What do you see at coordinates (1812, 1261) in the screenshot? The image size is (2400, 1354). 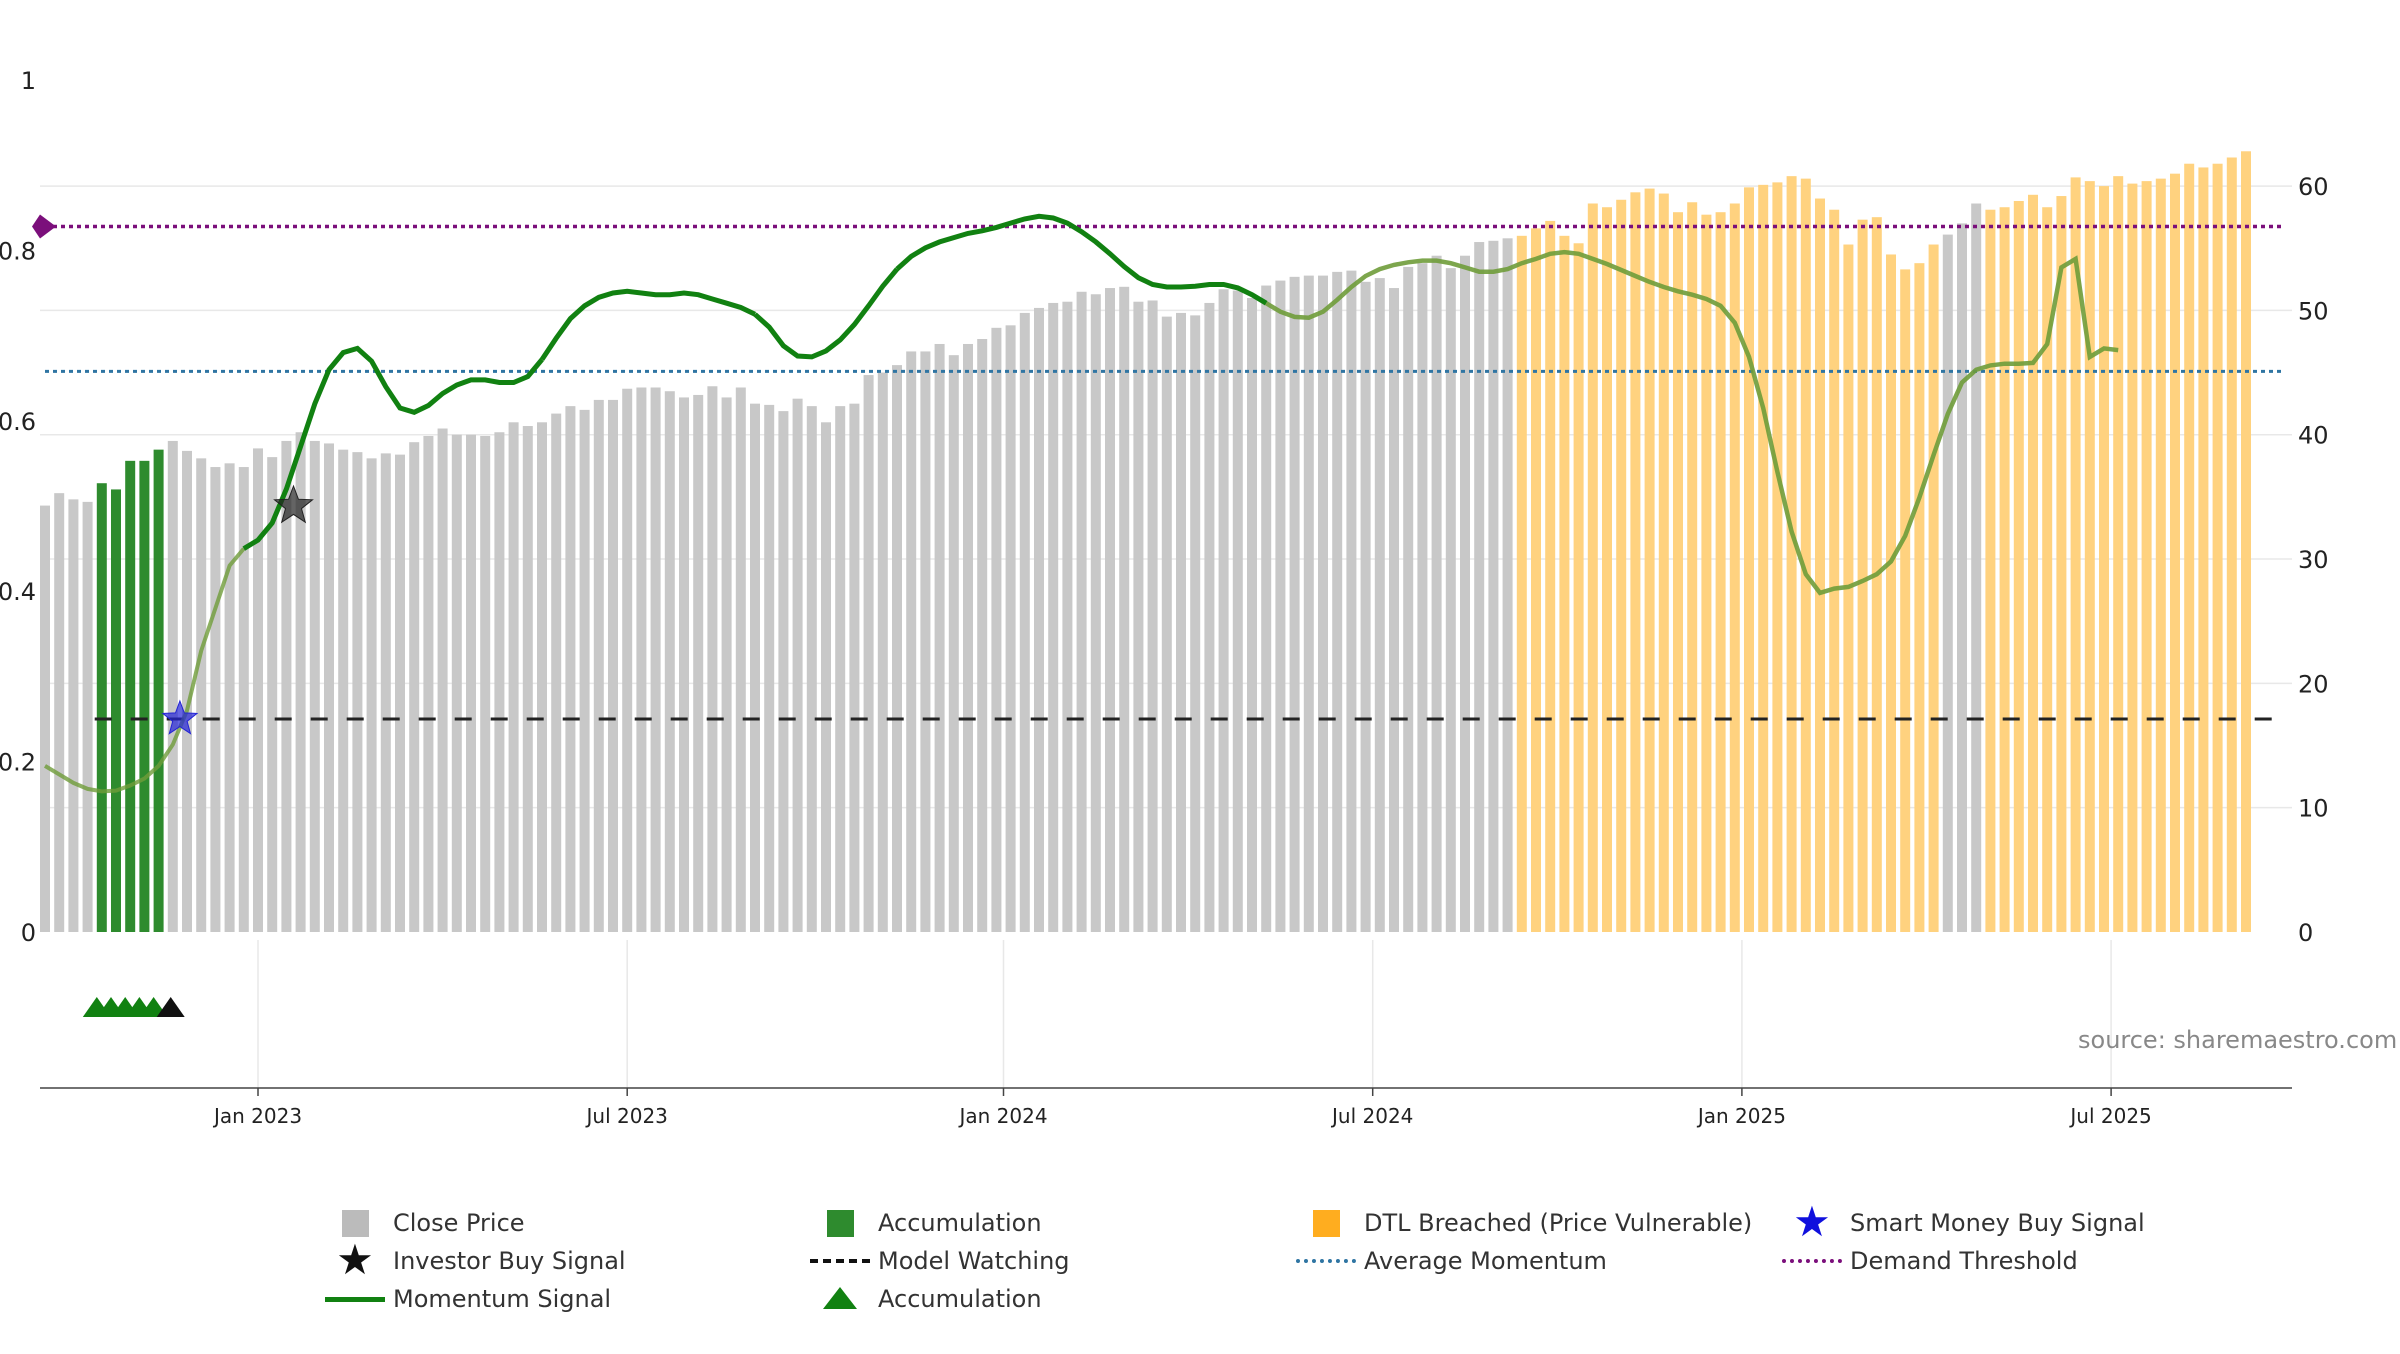 I see `line-icon` at bounding box center [1812, 1261].